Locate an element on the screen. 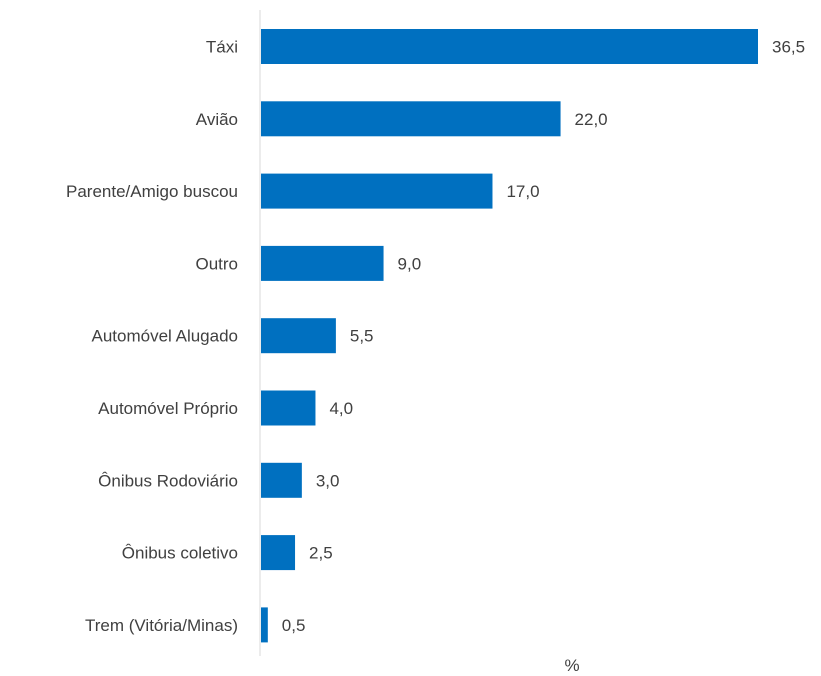 Image resolution: width=821 pixels, height=676 pixels. category-label: Táxi is located at coordinates (222, 47).